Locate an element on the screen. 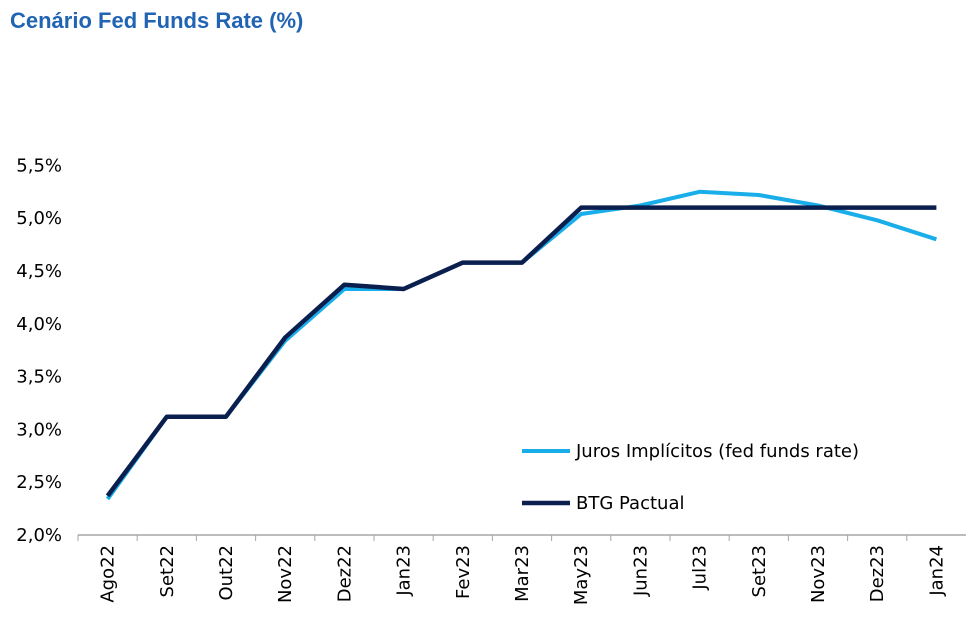 Image resolution: width=974 pixels, height=636 pixels. x-tick-label: Nov23 is located at coordinates (818, 574).